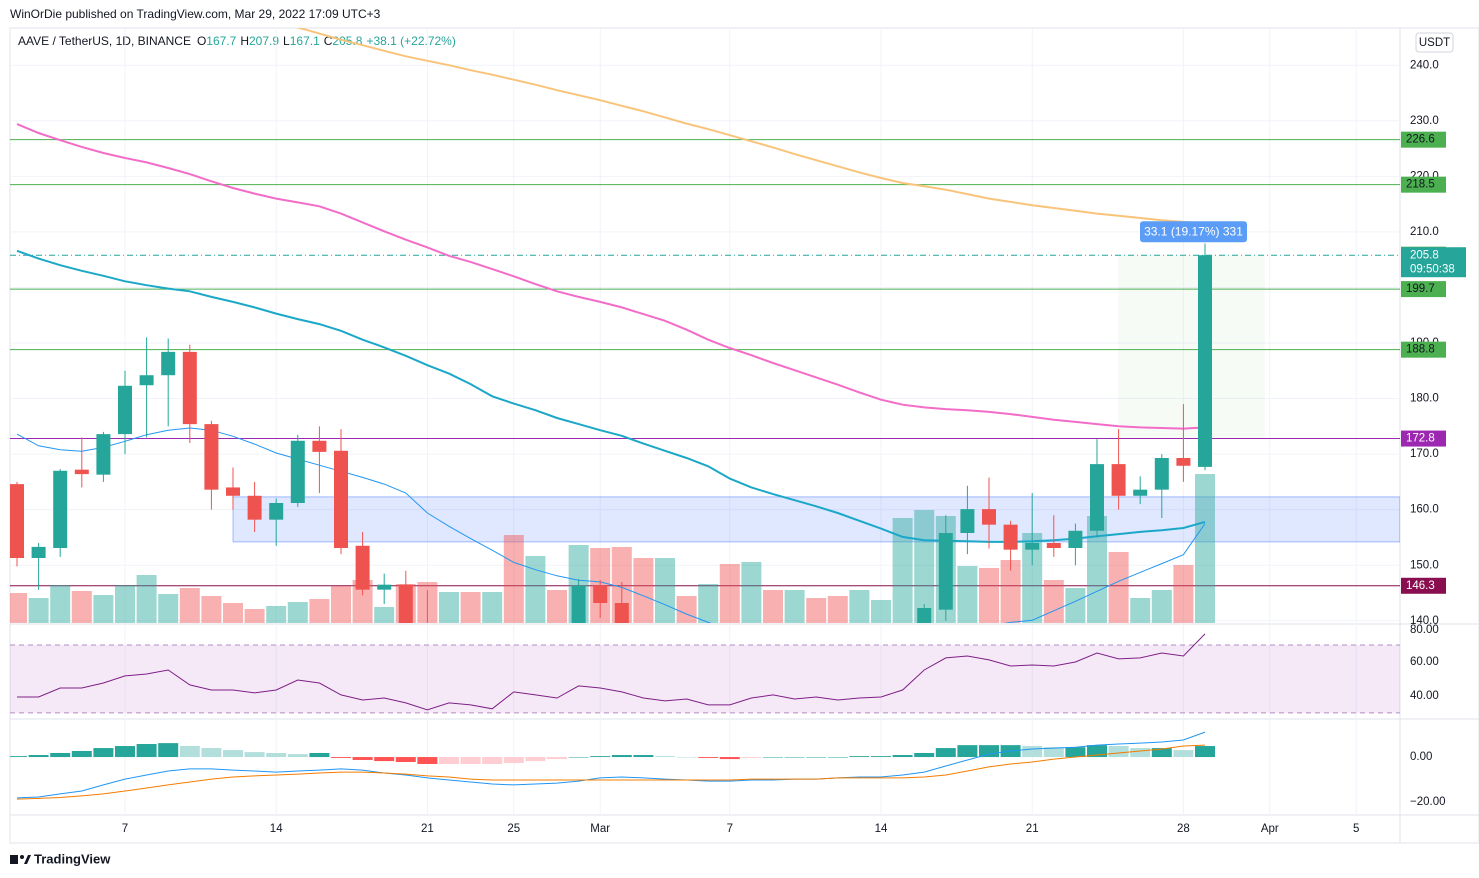 The image size is (1479, 878). What do you see at coordinates (276, 829) in the screenshot?
I see `x-tick-label: 14` at bounding box center [276, 829].